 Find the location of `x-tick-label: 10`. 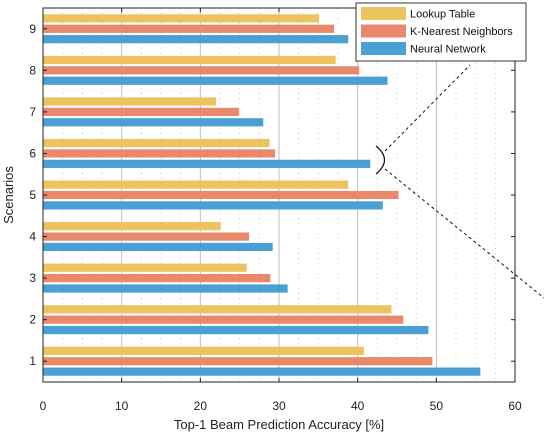

x-tick-label: 10 is located at coordinates (122, 406).